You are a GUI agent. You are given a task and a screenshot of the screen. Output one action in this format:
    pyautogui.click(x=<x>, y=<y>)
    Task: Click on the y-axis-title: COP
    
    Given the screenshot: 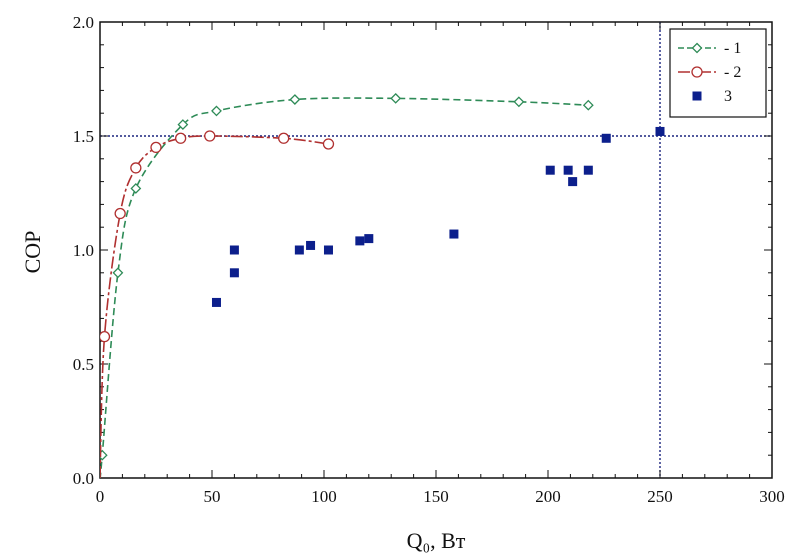 What is the action you would take?
    pyautogui.click(x=32, y=252)
    